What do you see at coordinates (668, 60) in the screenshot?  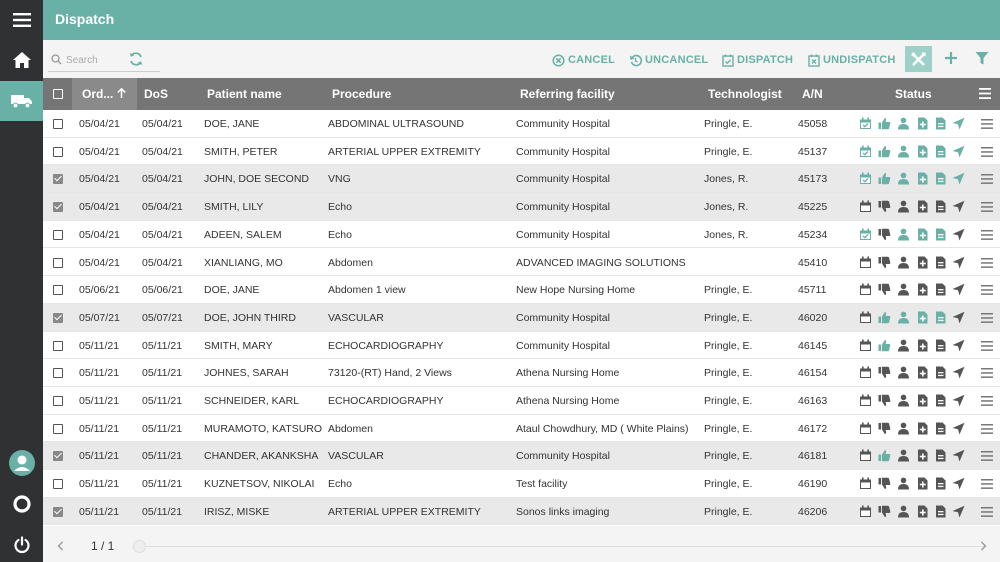 I see `uncancel-button: UNCANCEL` at bounding box center [668, 60].